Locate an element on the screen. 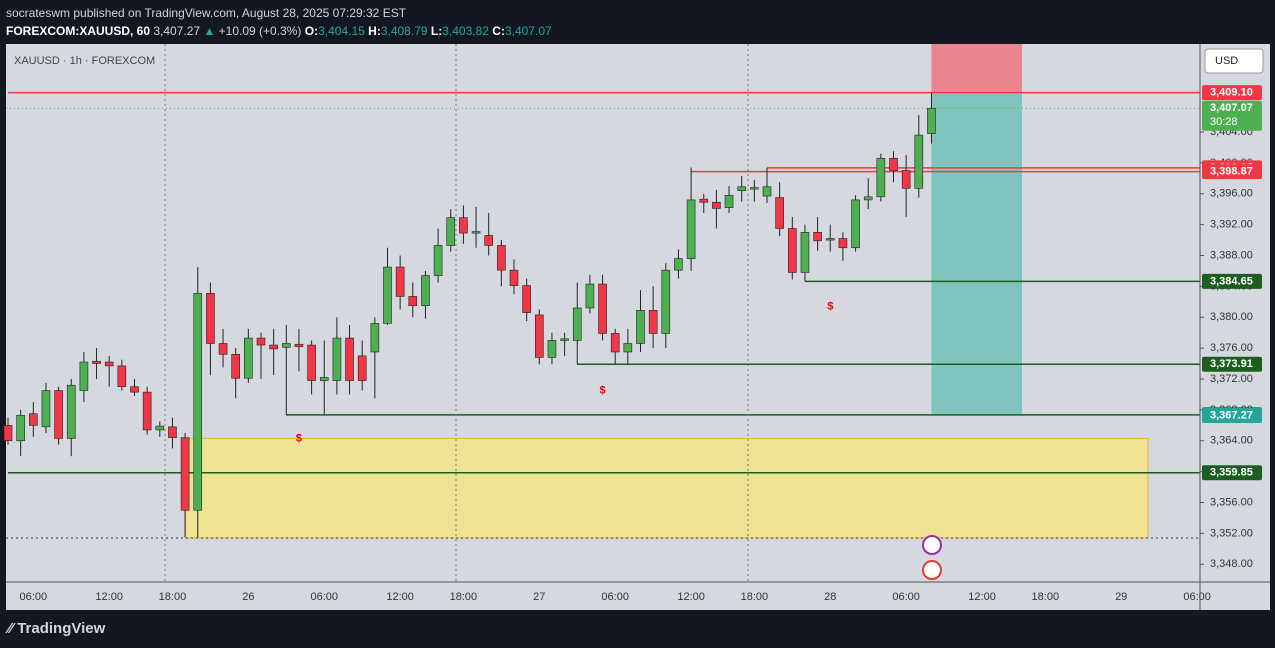 This screenshot has height=648, width=1275. y-tick-label: 3,392.00 is located at coordinates (1231, 225).